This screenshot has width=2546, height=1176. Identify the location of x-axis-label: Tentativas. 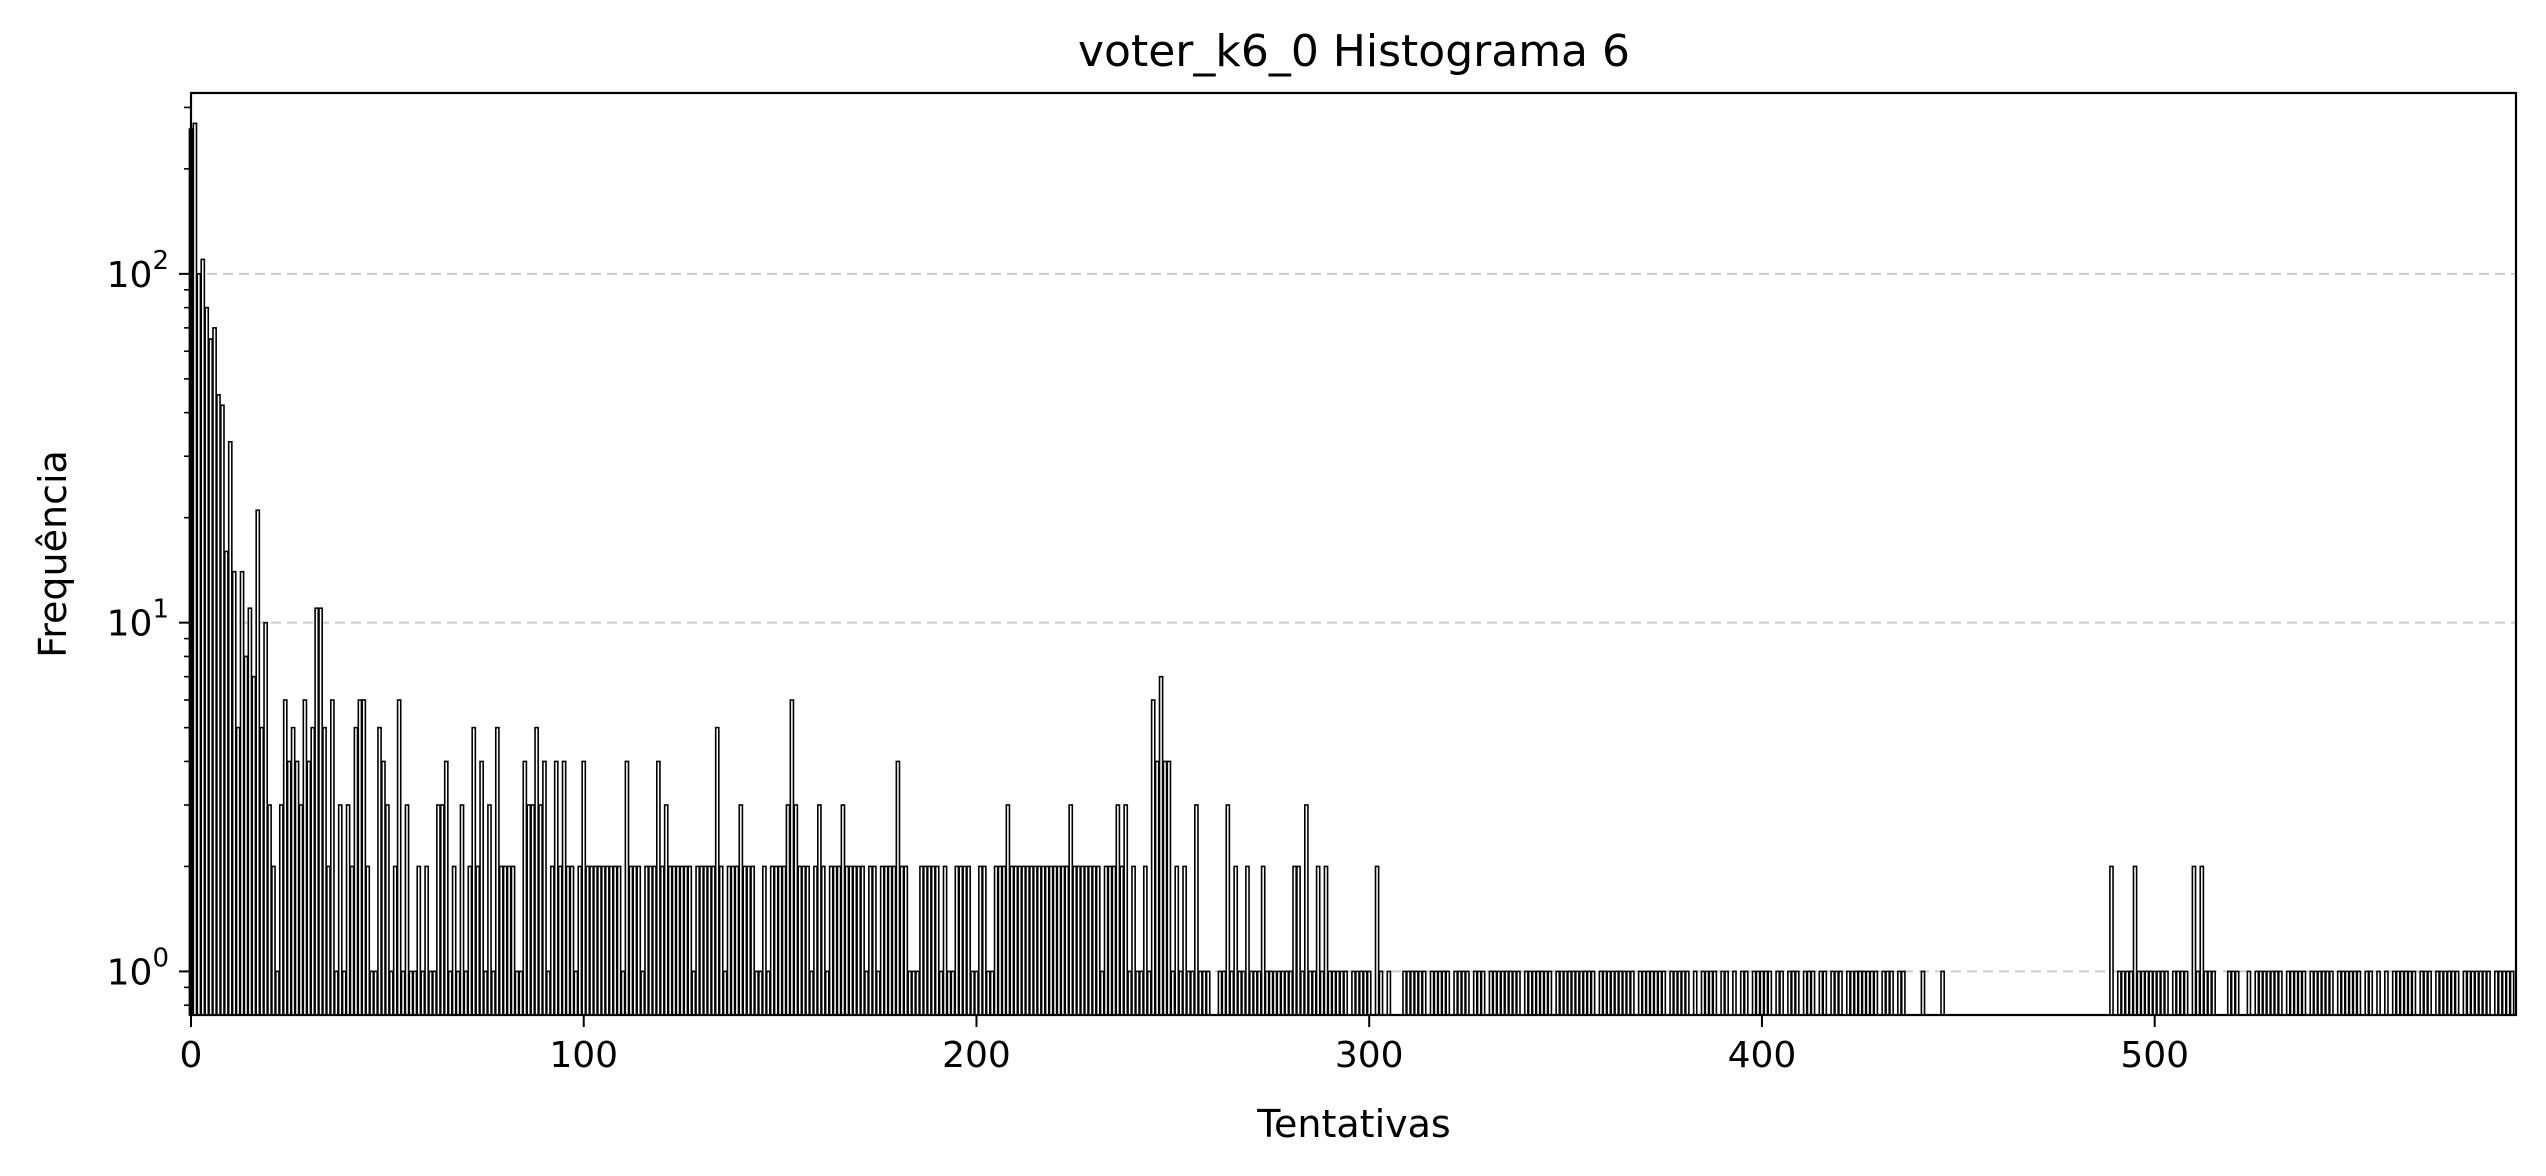
(1353, 1124).